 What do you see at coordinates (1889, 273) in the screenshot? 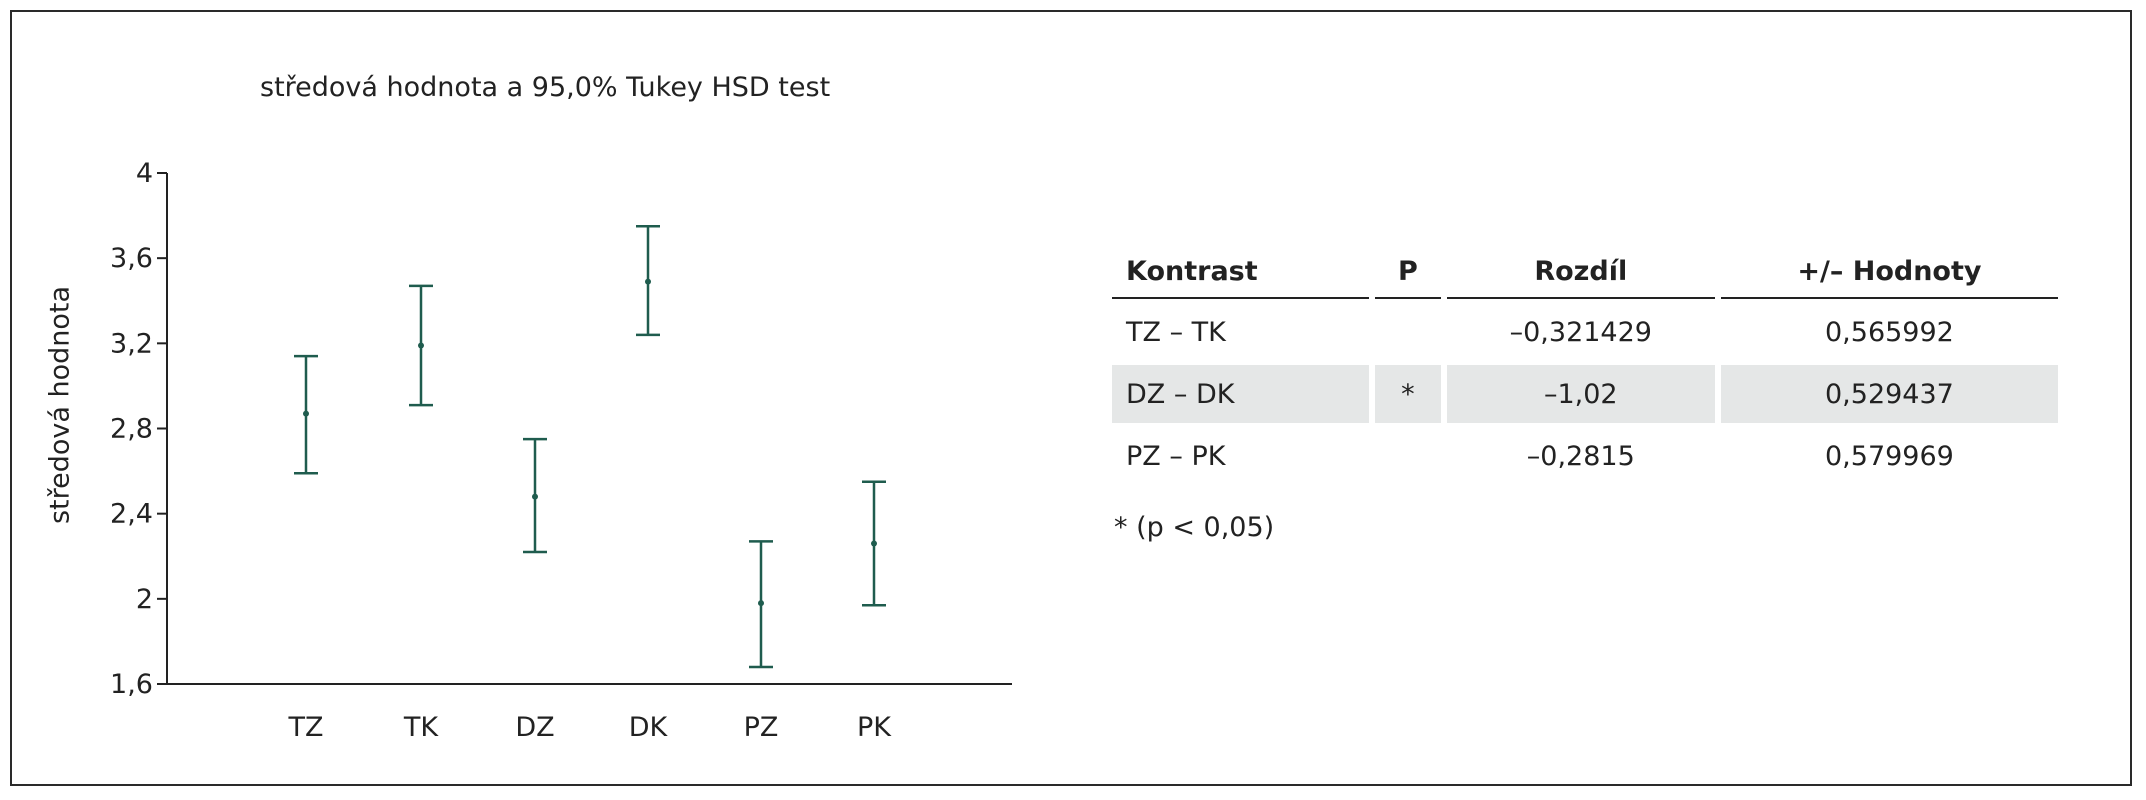
I see `header-hodnoty: +/– Hodnoty` at bounding box center [1889, 273].